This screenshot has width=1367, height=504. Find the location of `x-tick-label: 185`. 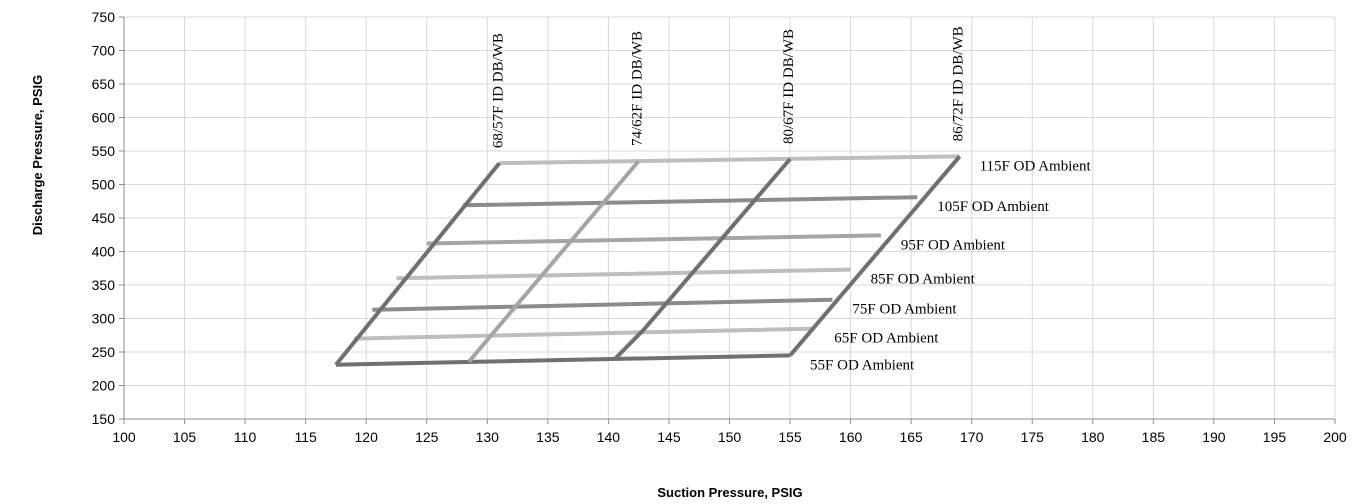

x-tick-label: 185 is located at coordinates (1154, 437).